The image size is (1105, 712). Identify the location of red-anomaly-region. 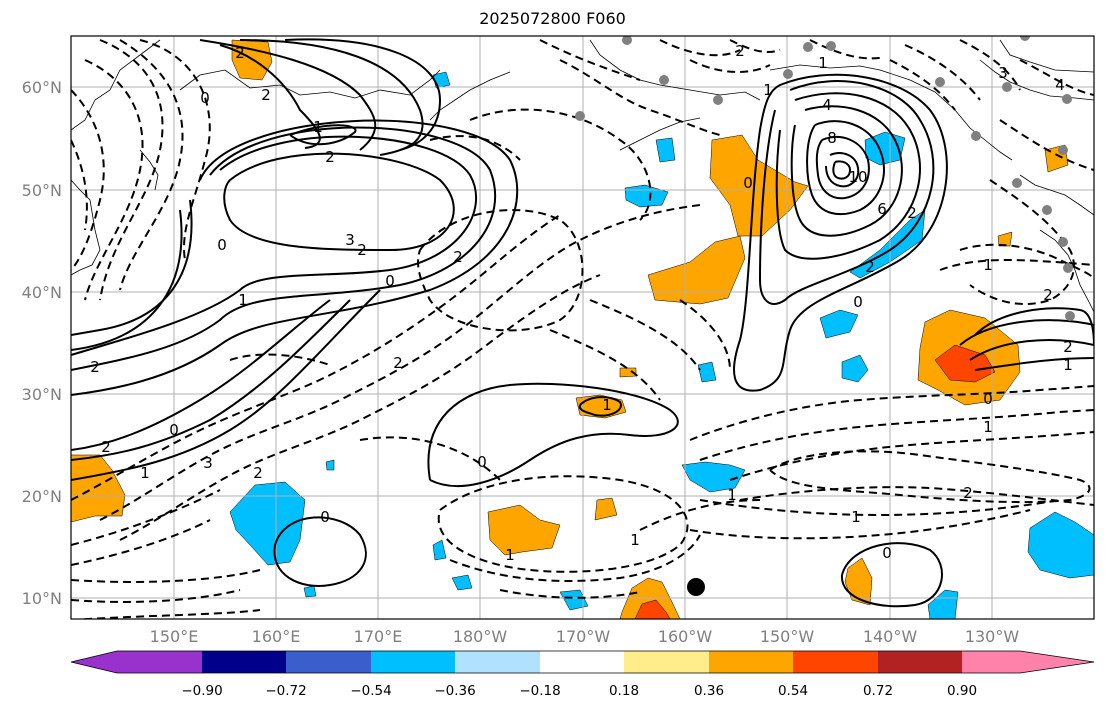
(652, 609).